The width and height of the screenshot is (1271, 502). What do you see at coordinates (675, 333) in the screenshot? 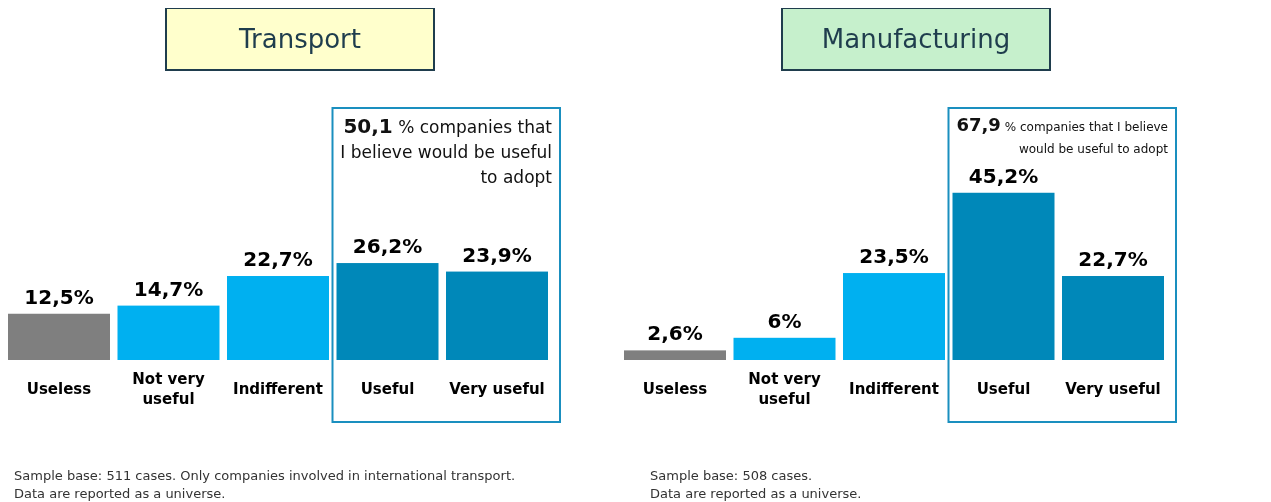
I see `data-label: 2,6%` at bounding box center [675, 333].